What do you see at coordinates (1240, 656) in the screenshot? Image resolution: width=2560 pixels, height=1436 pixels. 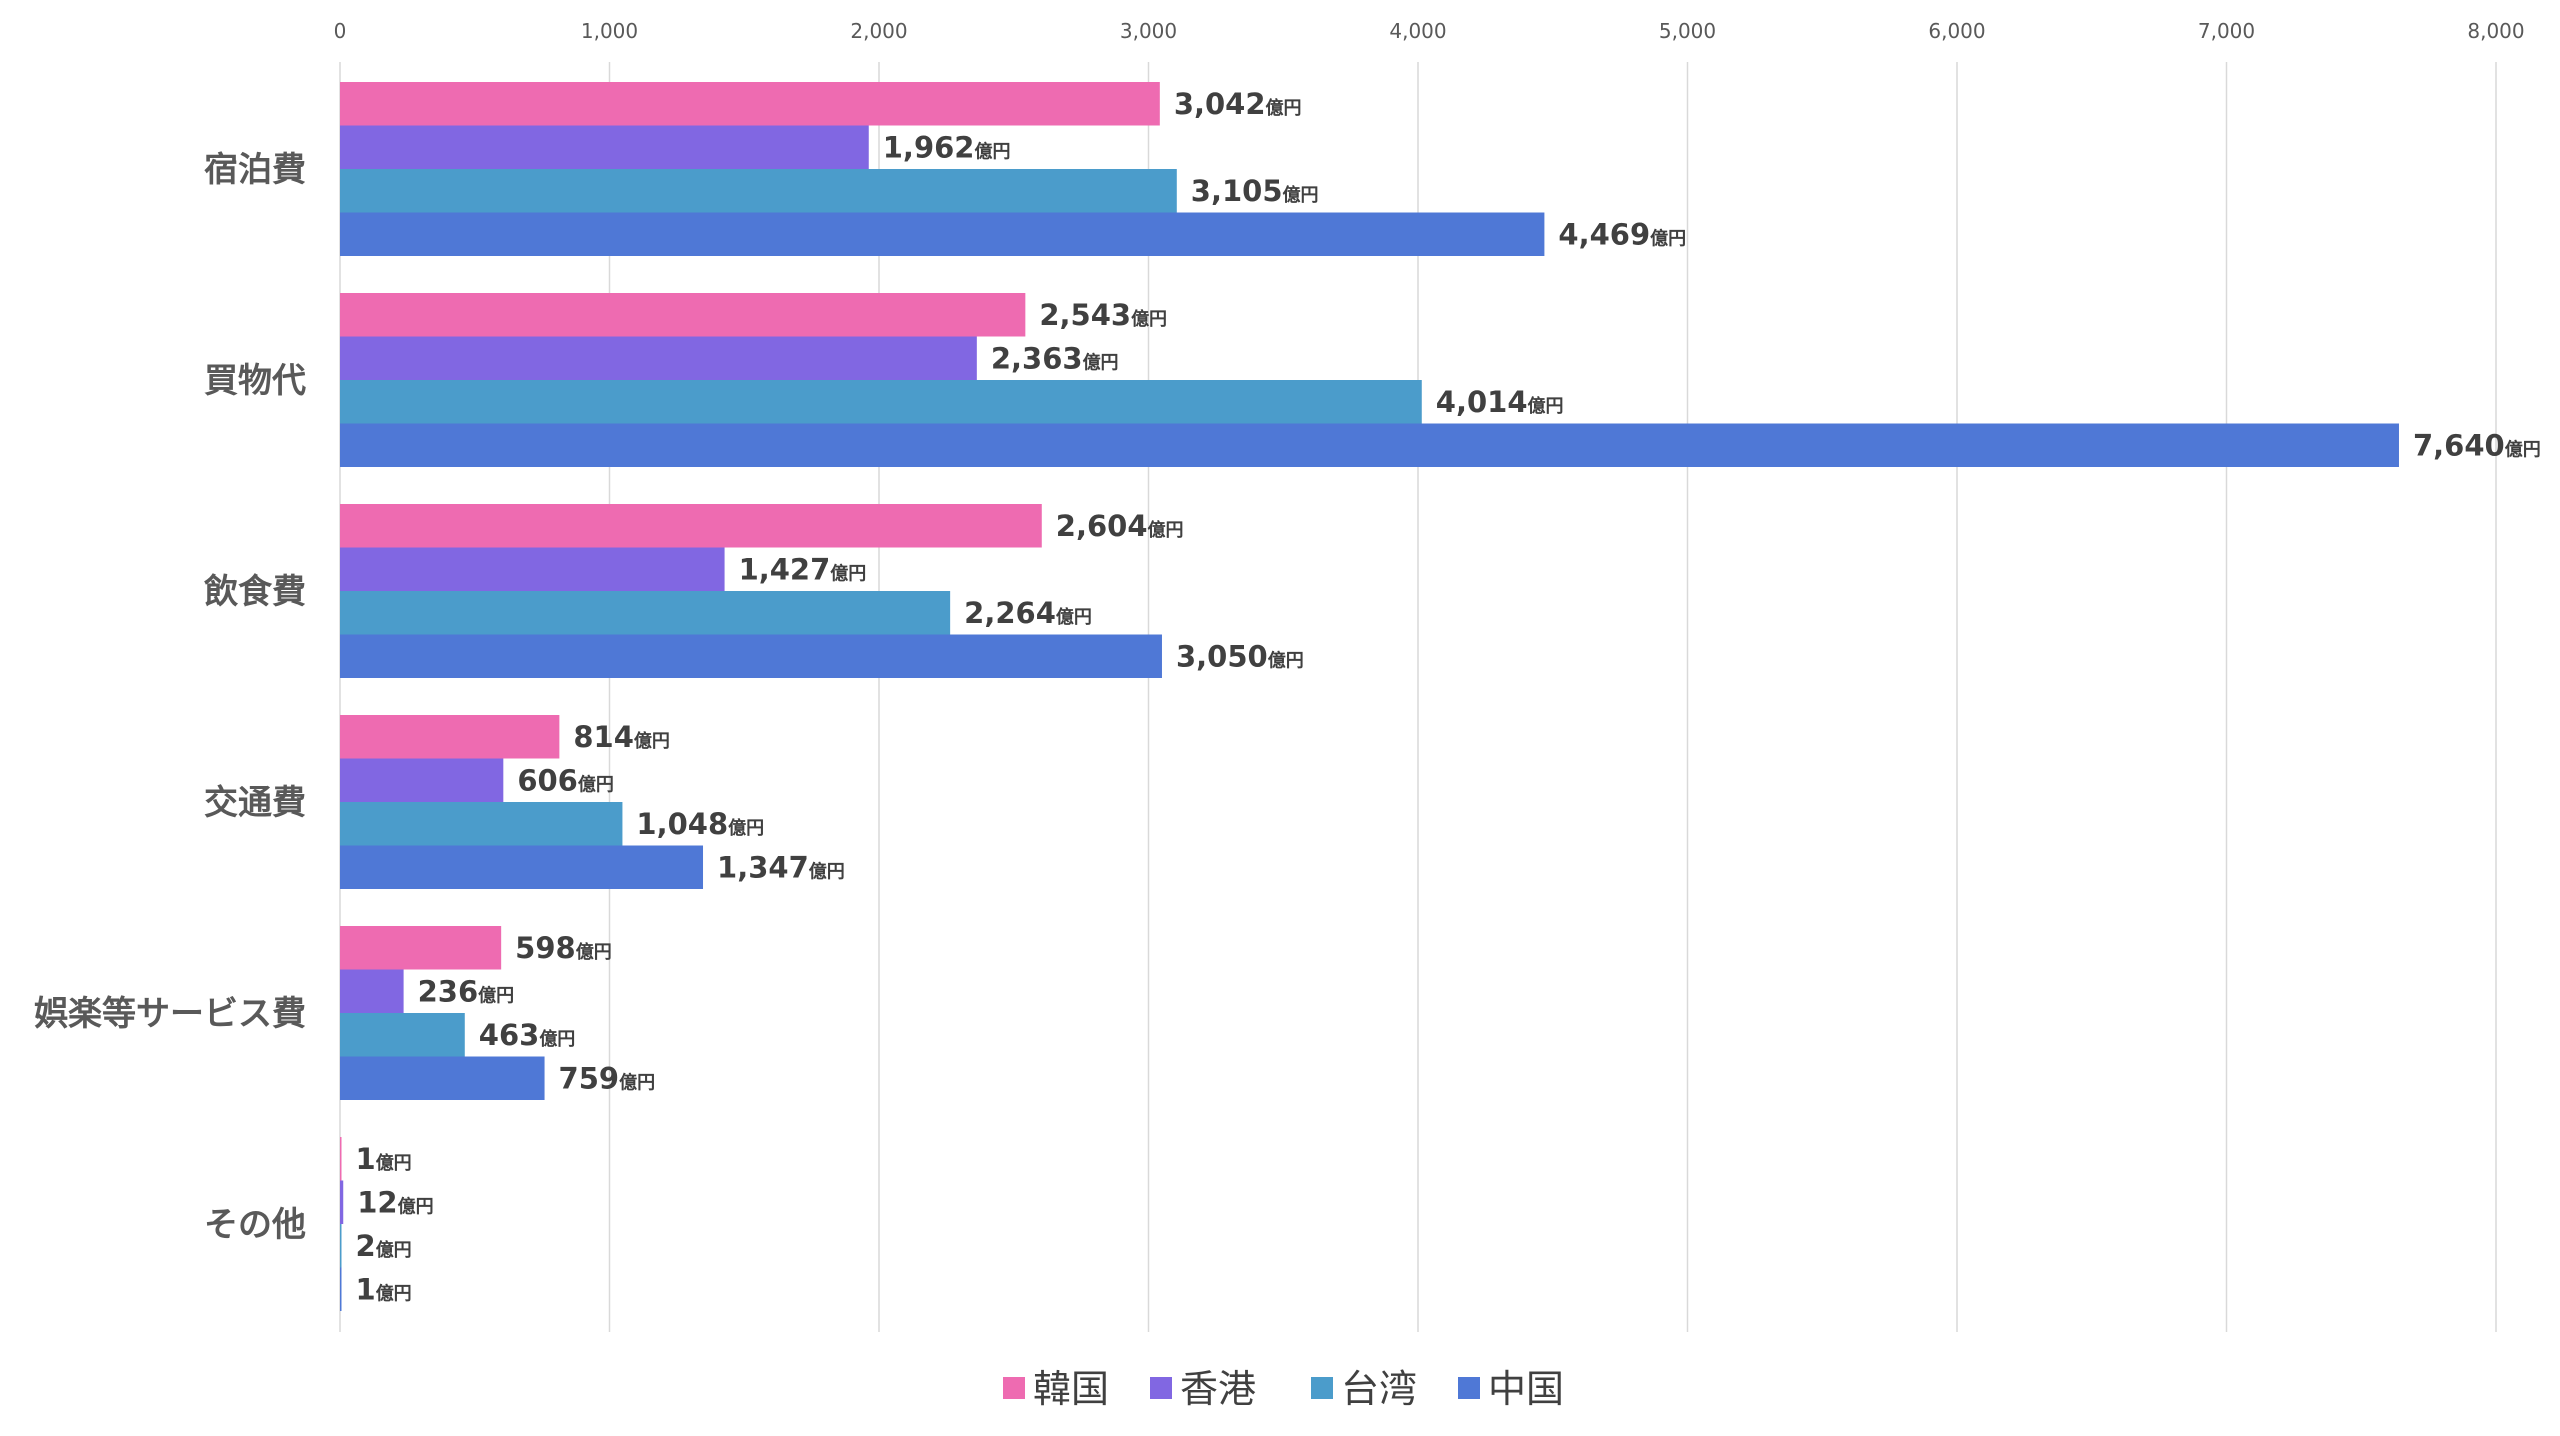 I see `data-label: 3,050億円` at bounding box center [1240, 656].